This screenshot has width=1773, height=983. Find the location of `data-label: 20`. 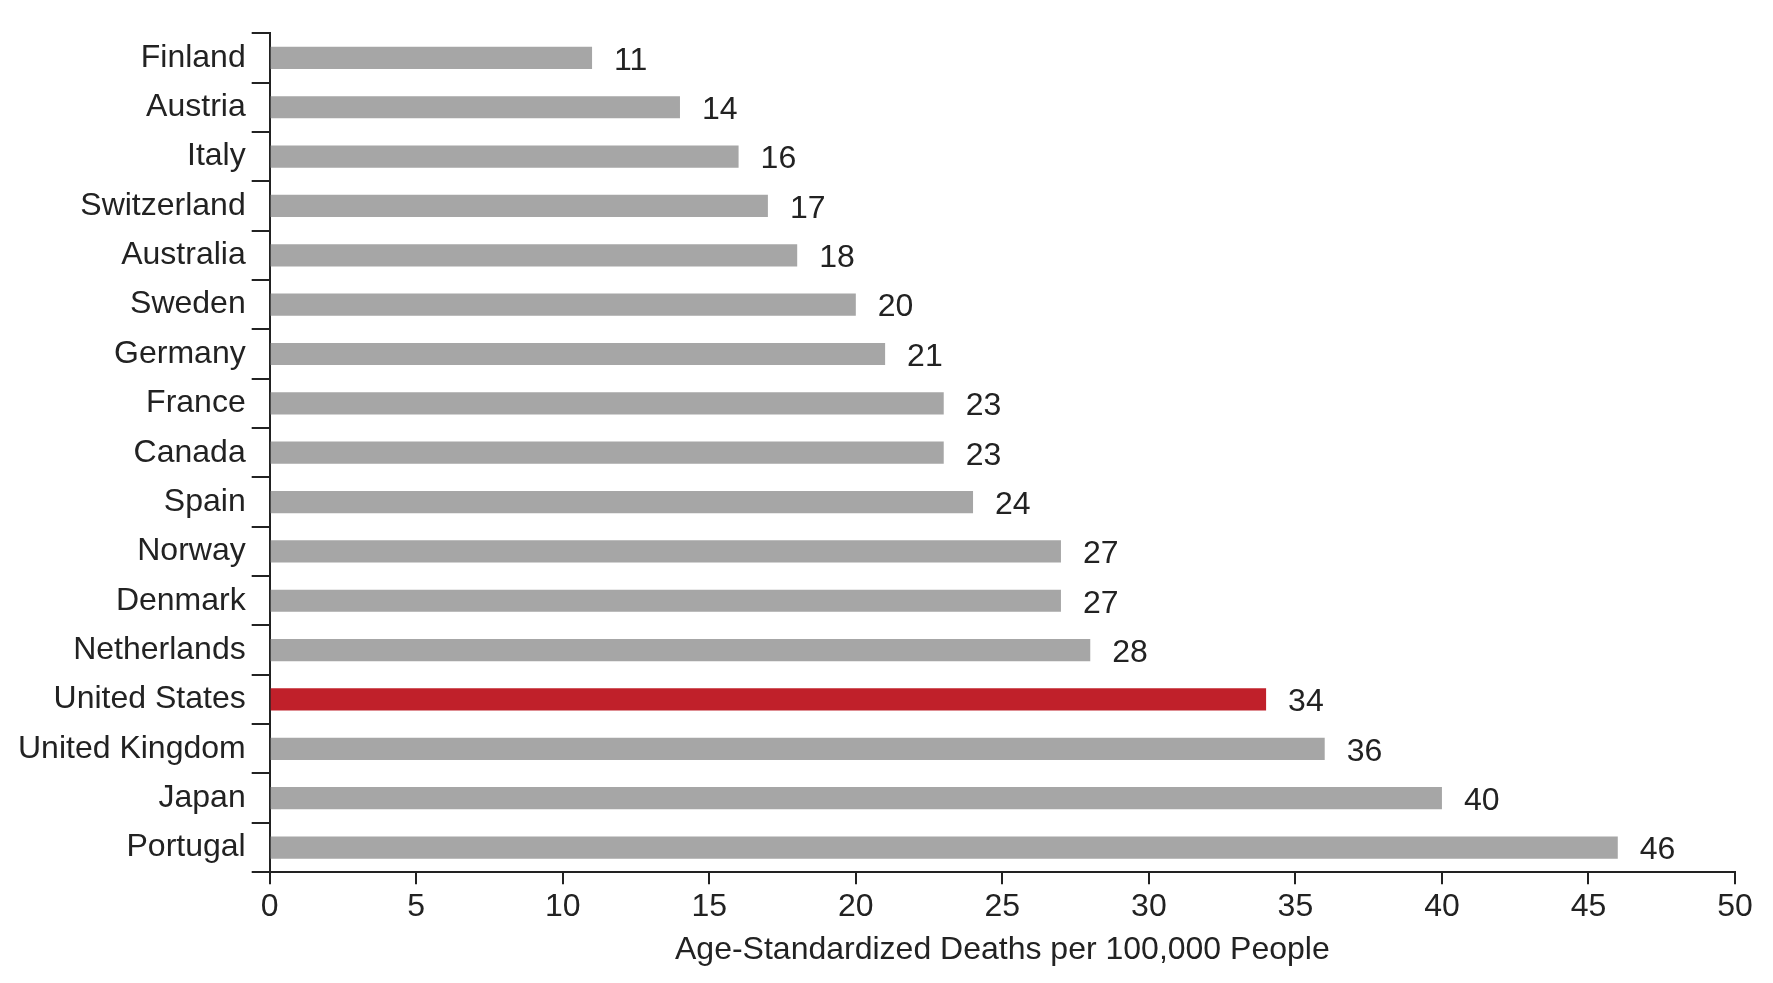

data-label: 20 is located at coordinates (895, 305).